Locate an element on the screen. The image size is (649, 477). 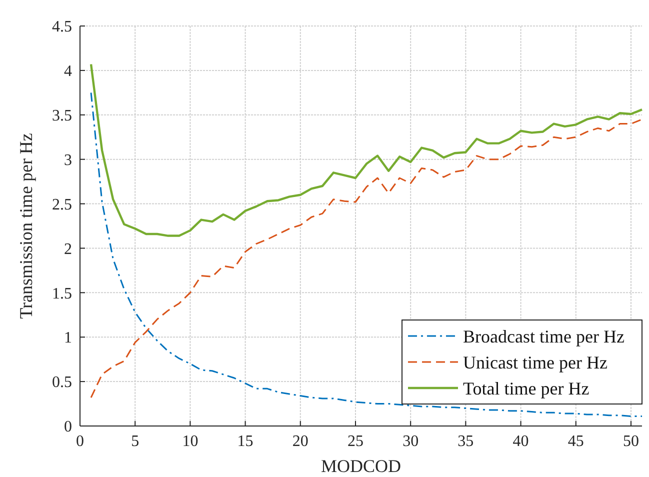
x-axis-title: MODCOD is located at coordinates (361, 466).